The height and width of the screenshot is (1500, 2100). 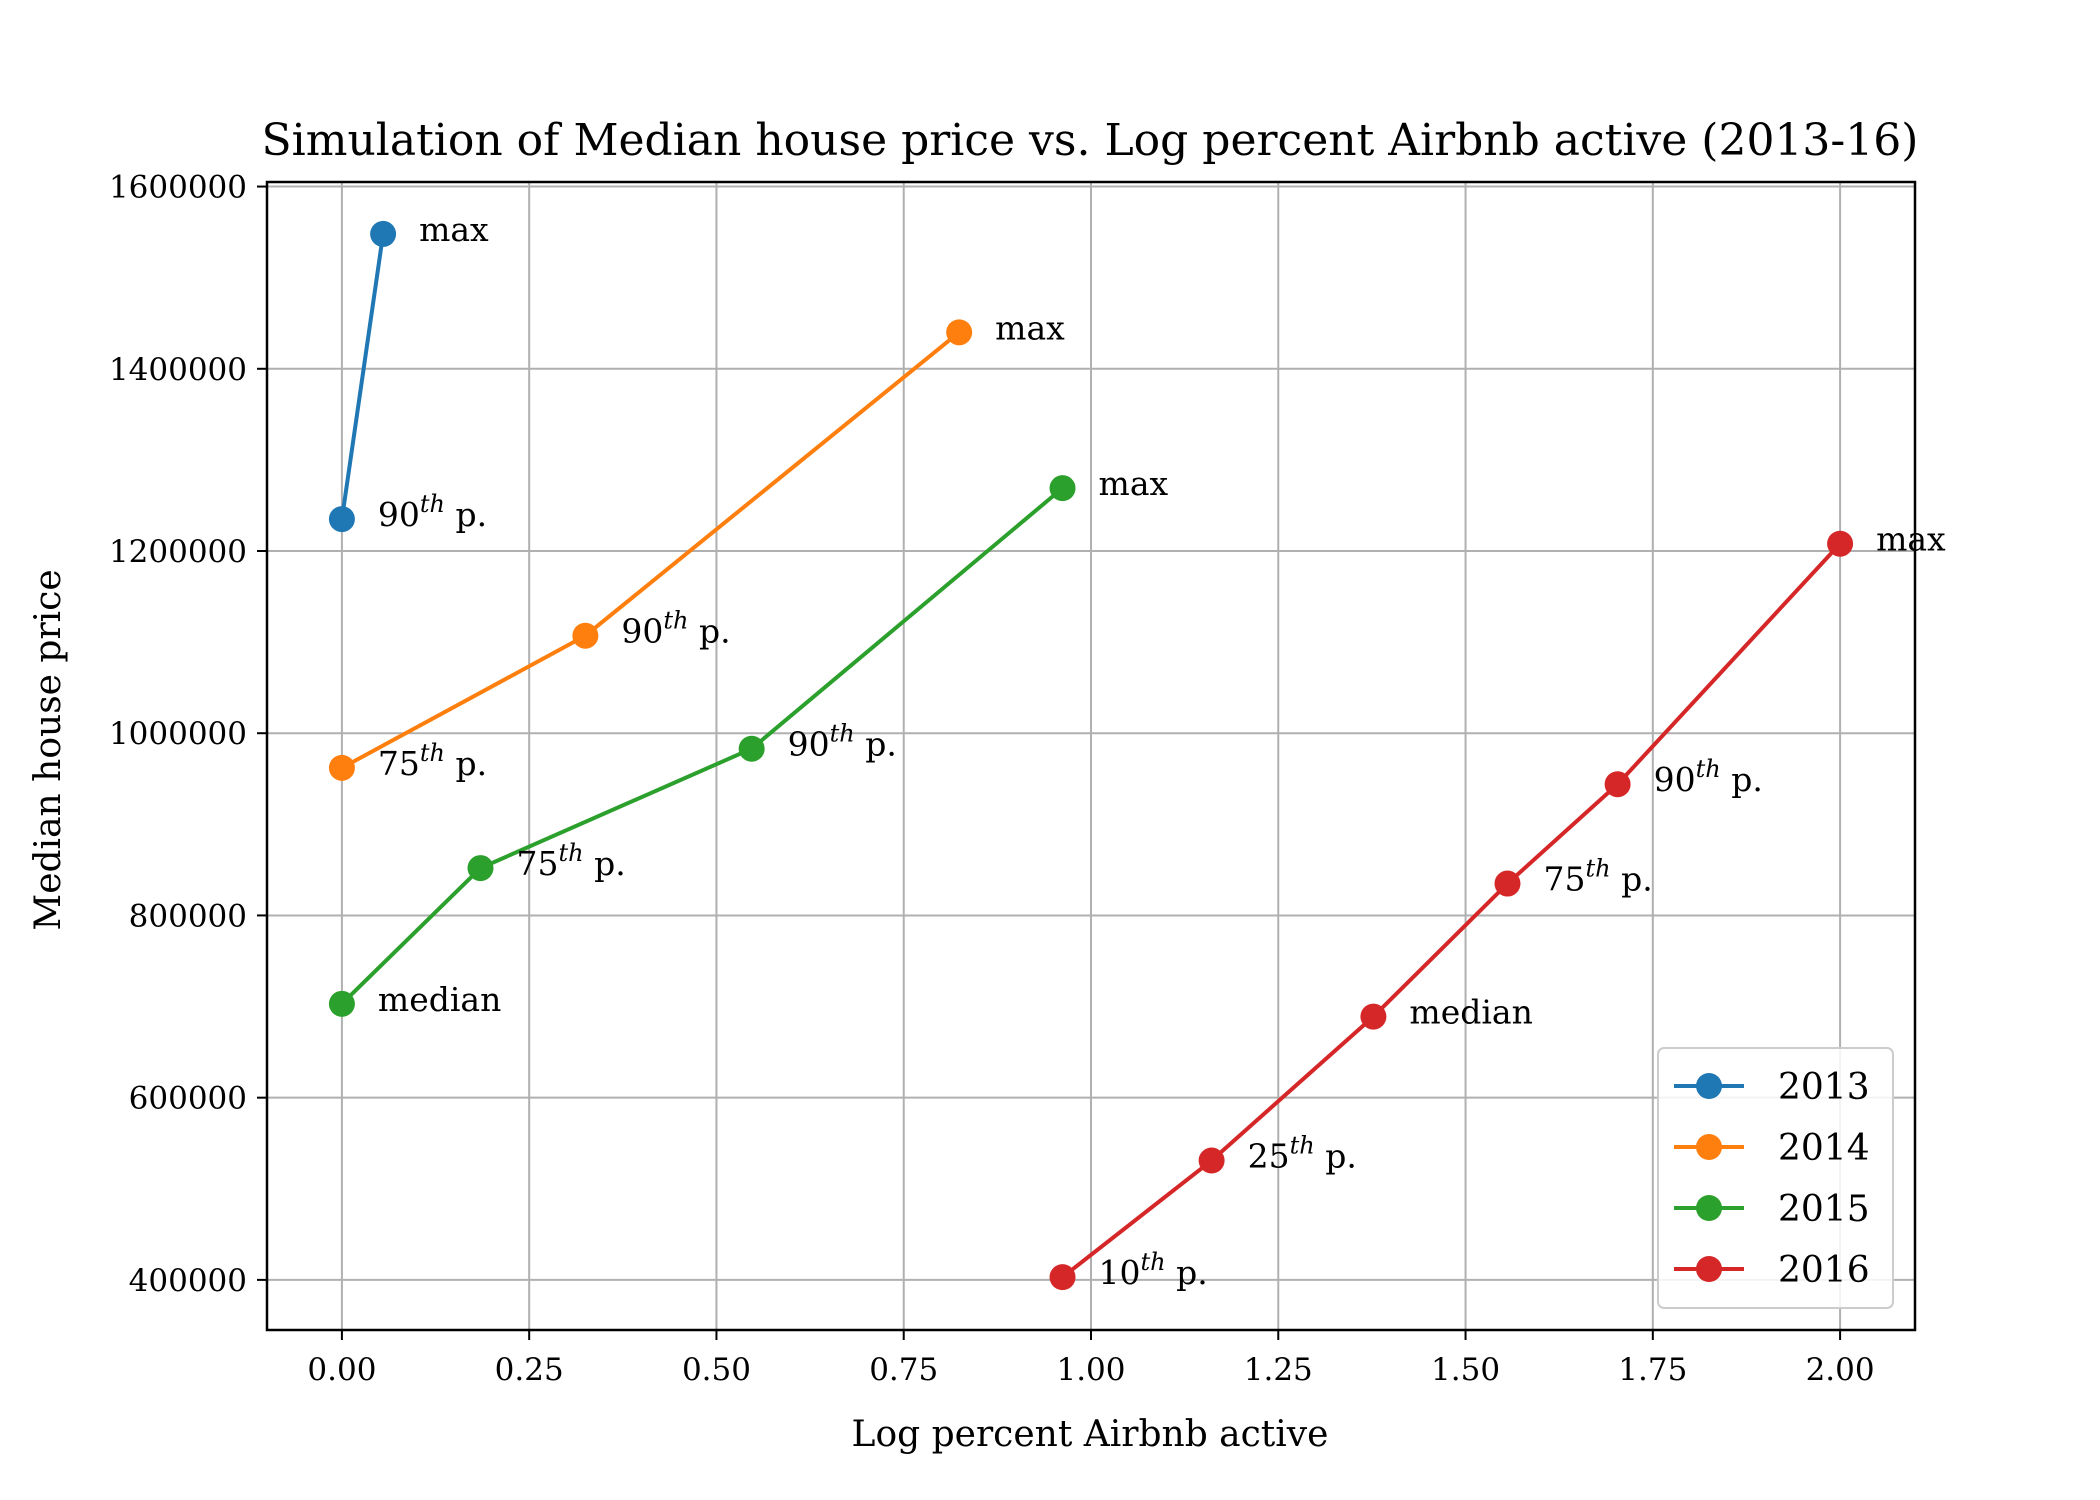 What do you see at coordinates (1090, 1434) in the screenshot?
I see `x-axis-label: Log percent Airbnb active` at bounding box center [1090, 1434].